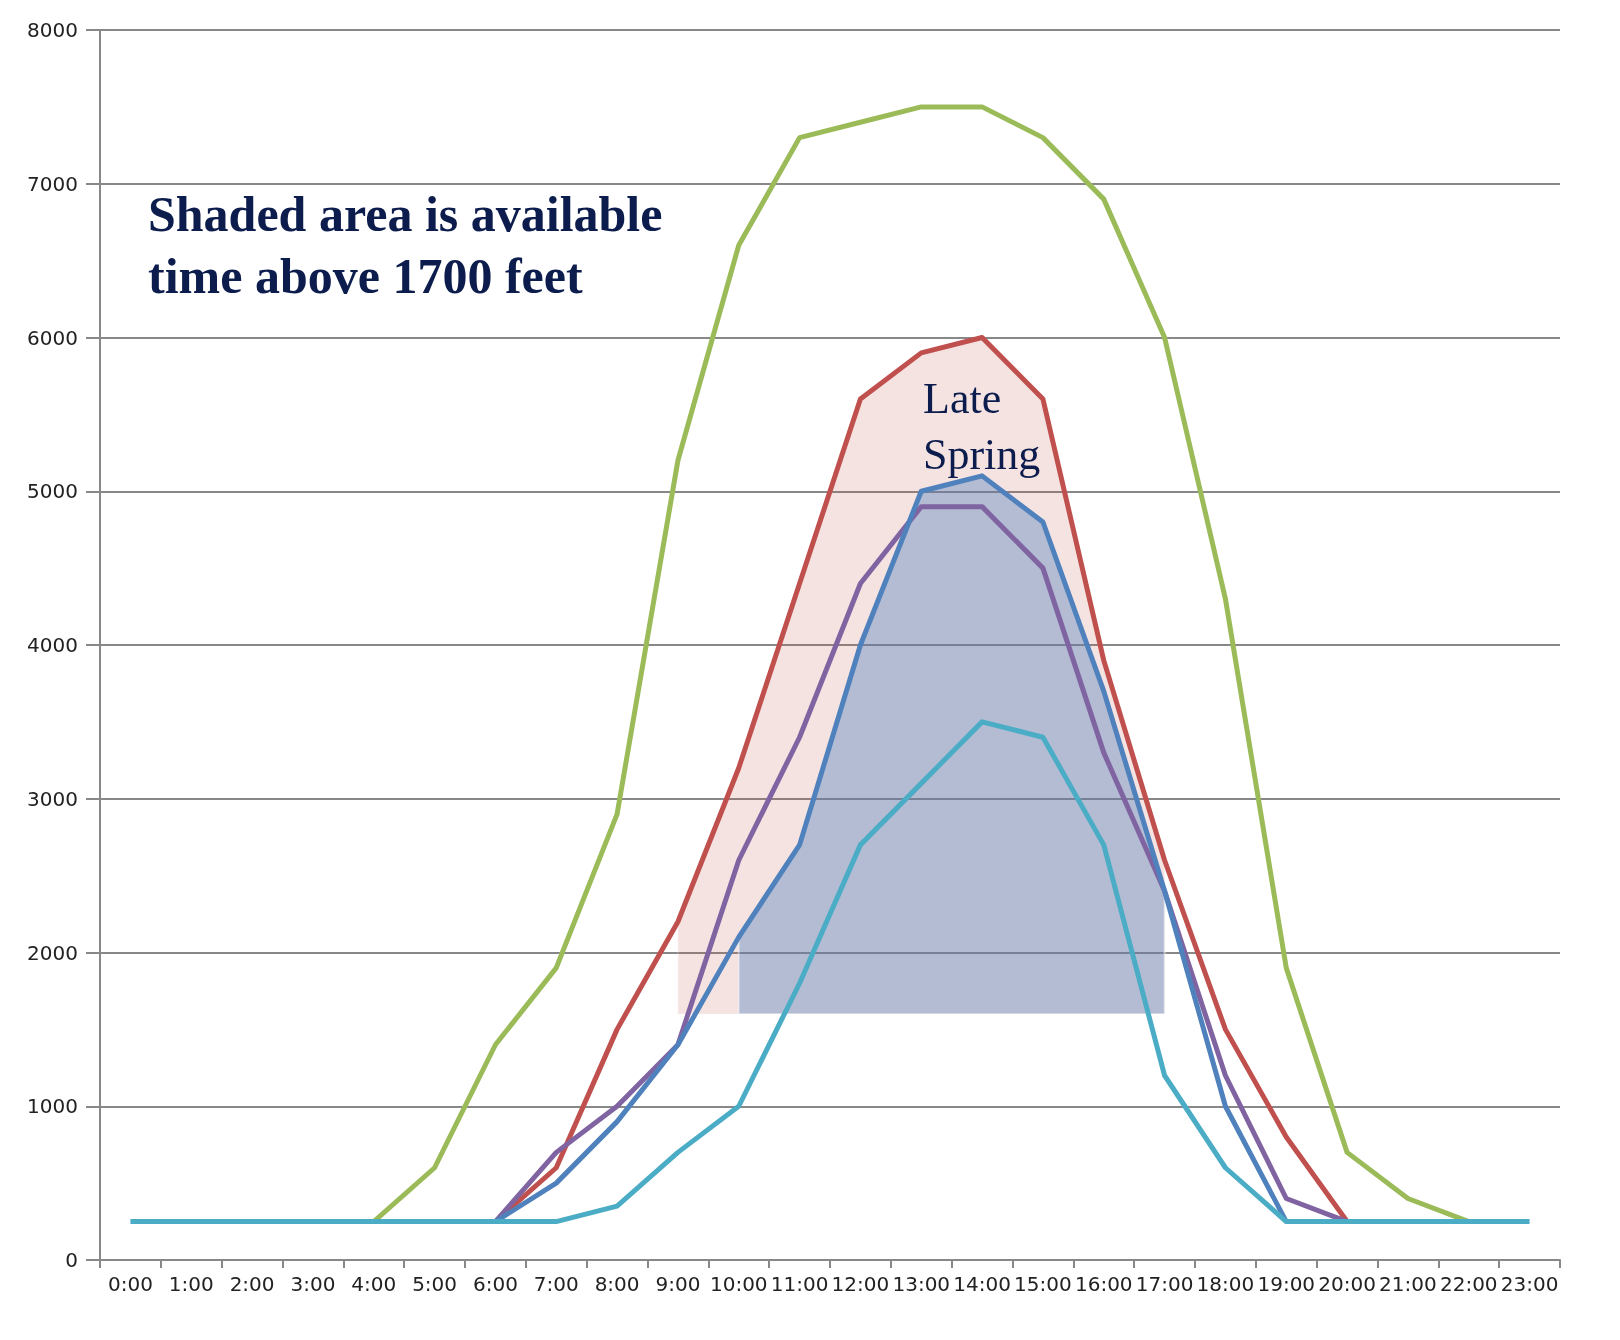 The height and width of the screenshot is (1340, 1620). Describe the element at coordinates (252, 1284) in the screenshot. I see `x-tick-label: 2:00` at that location.